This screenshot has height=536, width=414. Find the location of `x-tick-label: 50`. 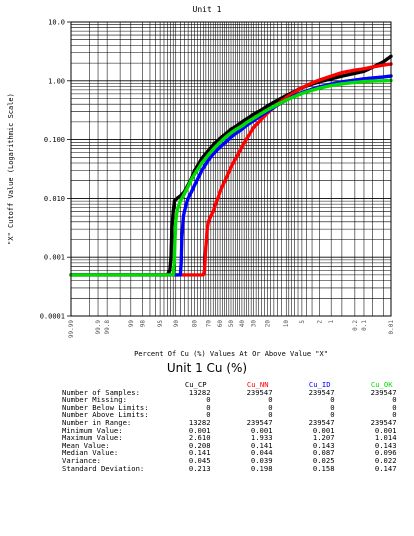

x-tick-label: 50 is located at coordinates (231, 324).